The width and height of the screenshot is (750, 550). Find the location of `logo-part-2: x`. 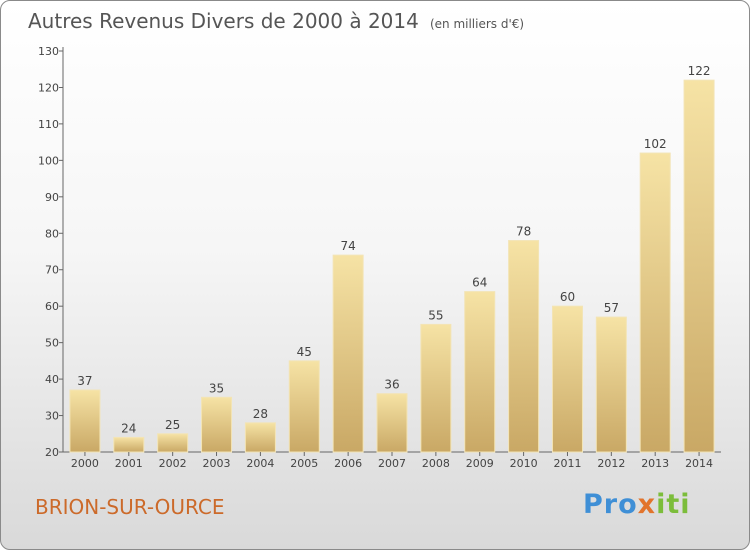

logo-part-2: x is located at coordinates (647, 504).